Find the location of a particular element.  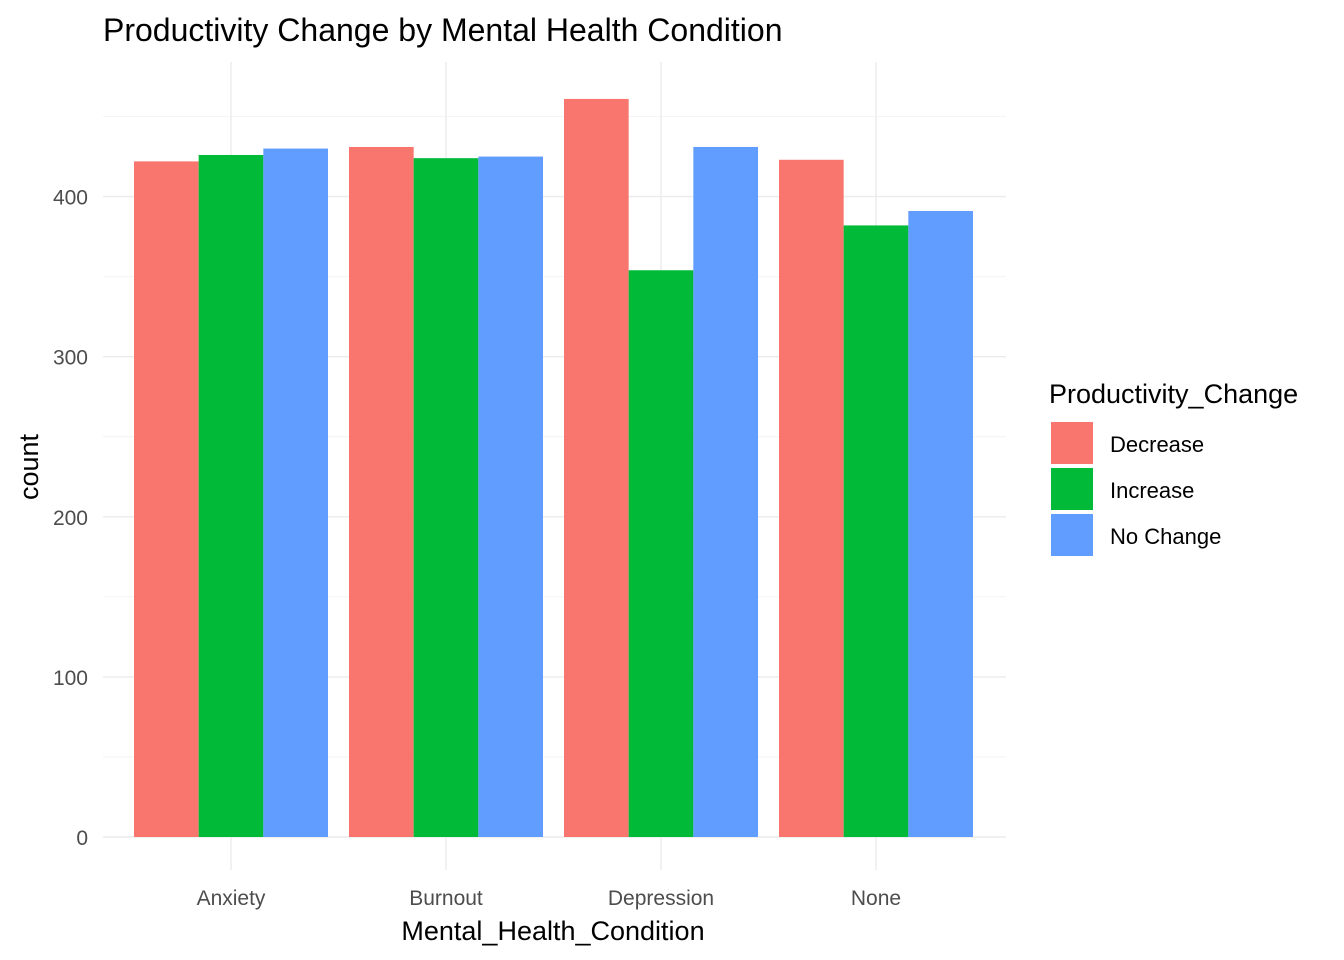

legend-key-increase is located at coordinates (1072, 489).